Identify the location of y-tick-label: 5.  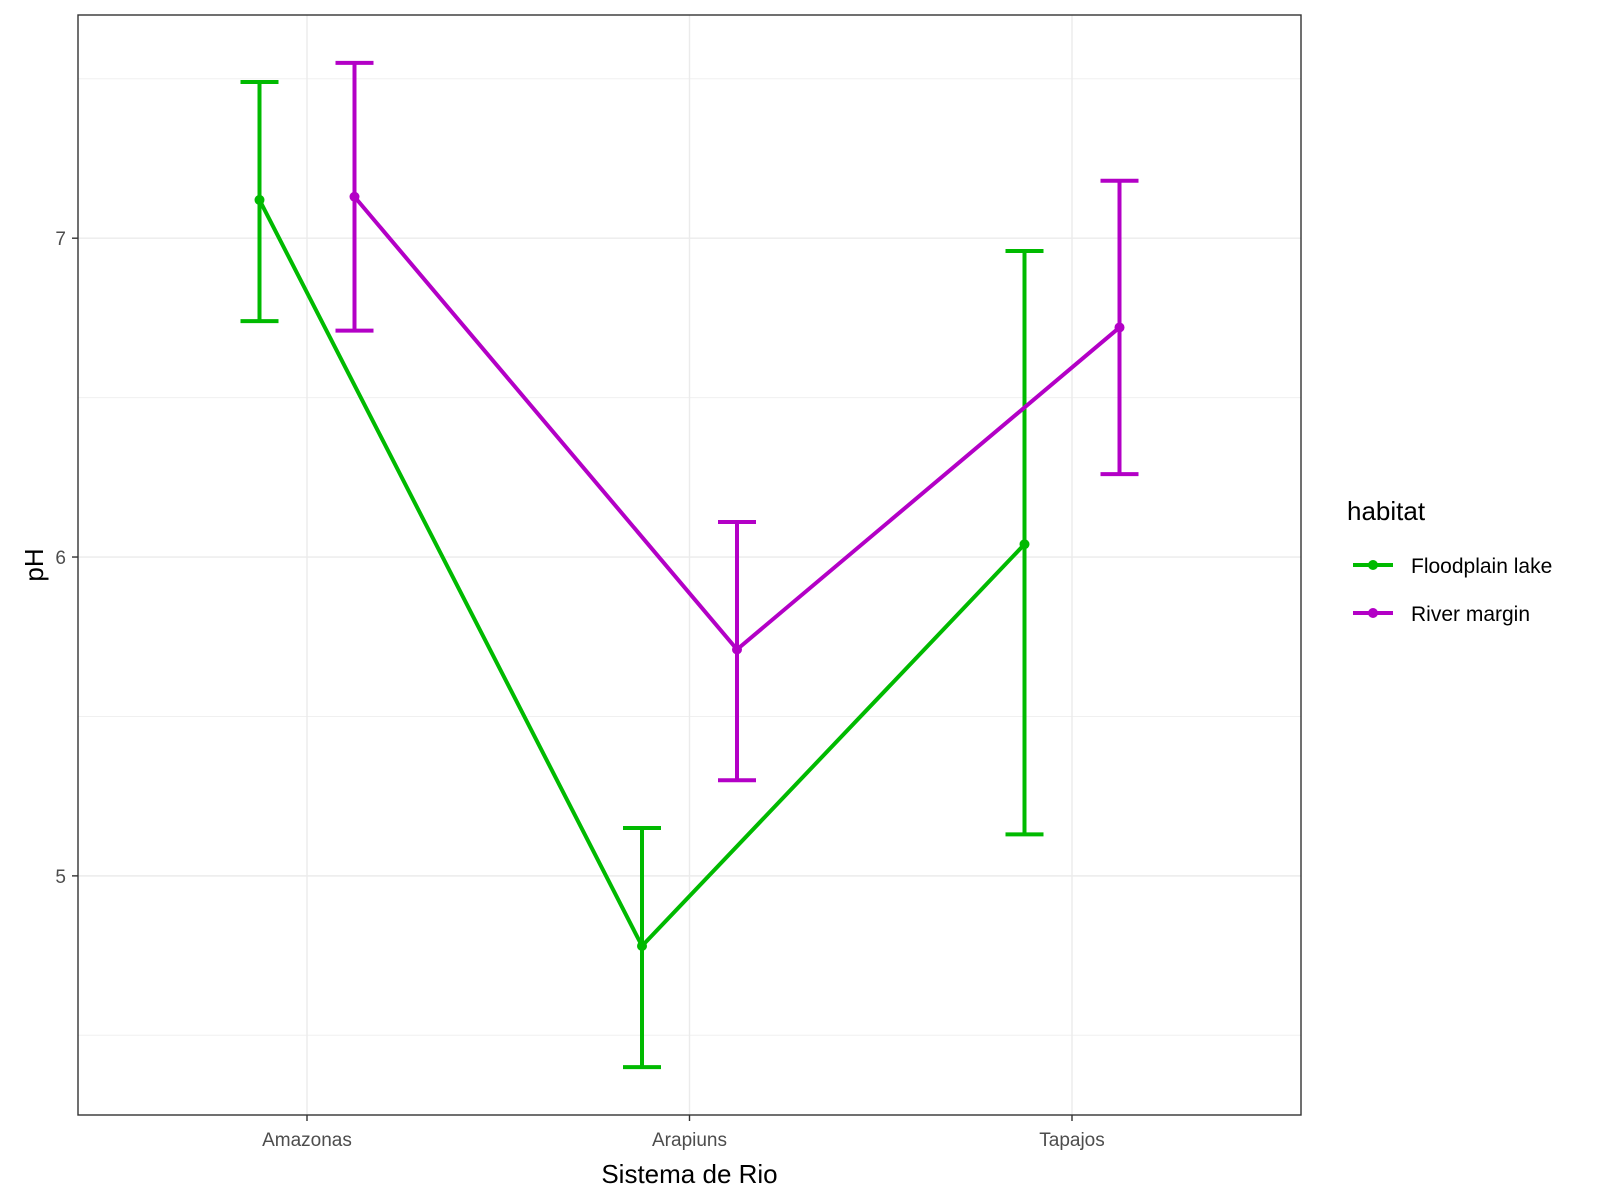
(60, 877).